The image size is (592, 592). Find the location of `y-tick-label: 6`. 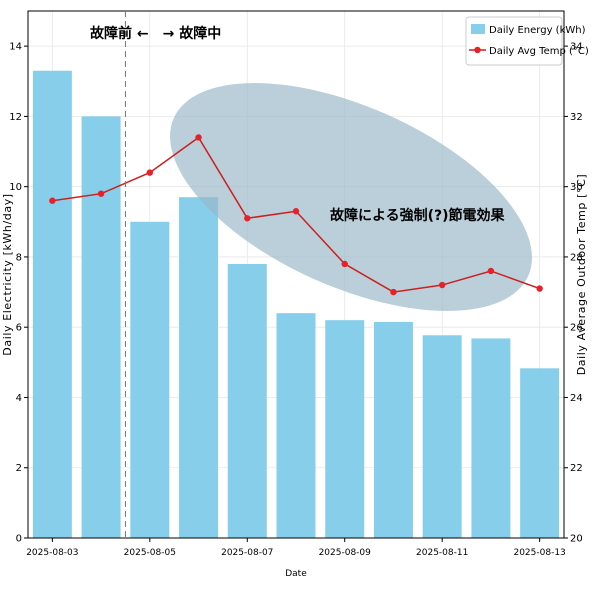

y-tick-label: 6 is located at coordinates (19, 328).